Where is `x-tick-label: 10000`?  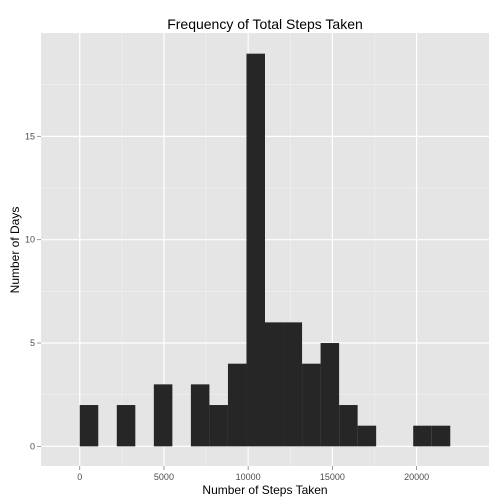 x-tick-label: 10000 is located at coordinates (248, 477).